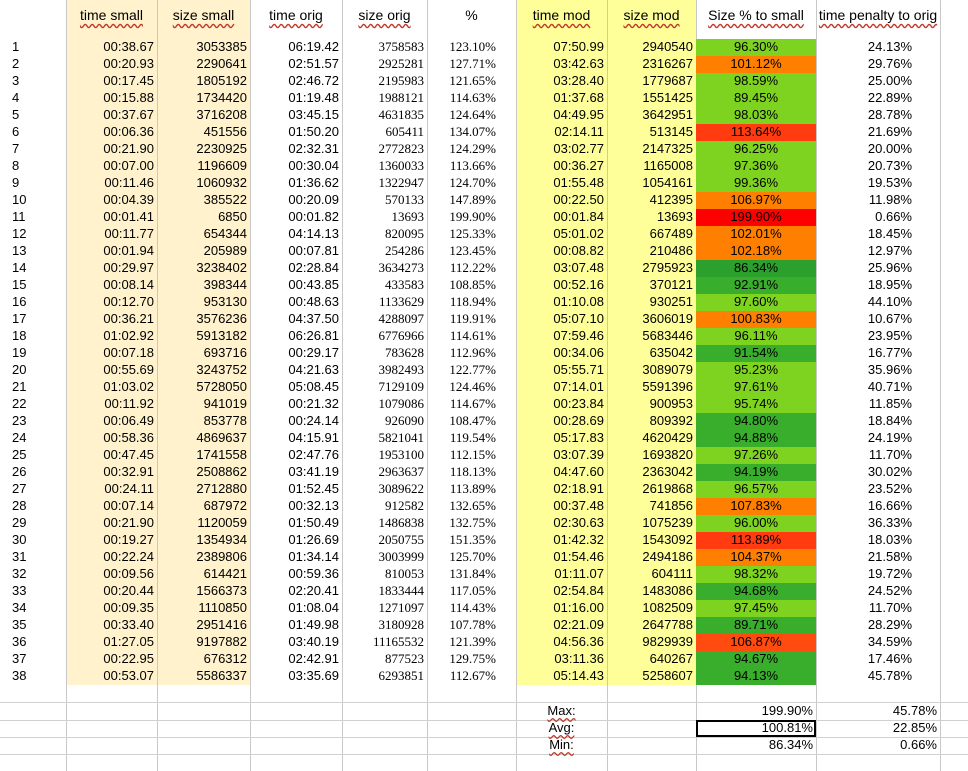 The height and width of the screenshot is (771, 968). Describe the element at coordinates (221, 182) in the screenshot. I see `cell-size-small: 1060932` at that location.